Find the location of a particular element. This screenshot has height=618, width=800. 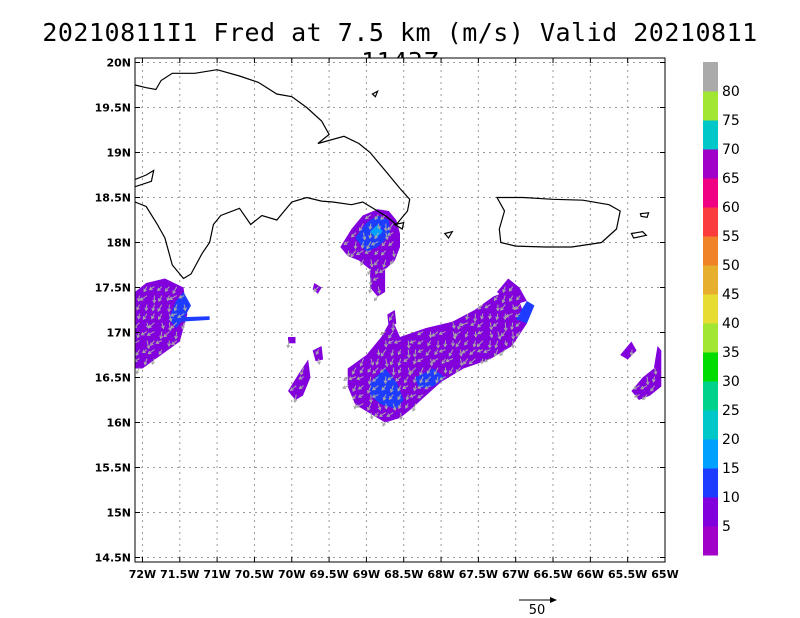

echo-west-streak is located at coordinates (194, 319).